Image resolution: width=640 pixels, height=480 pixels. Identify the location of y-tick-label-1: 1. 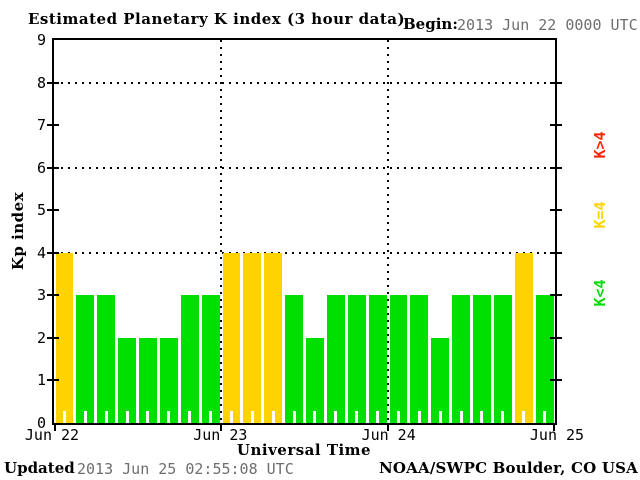
(41, 380).